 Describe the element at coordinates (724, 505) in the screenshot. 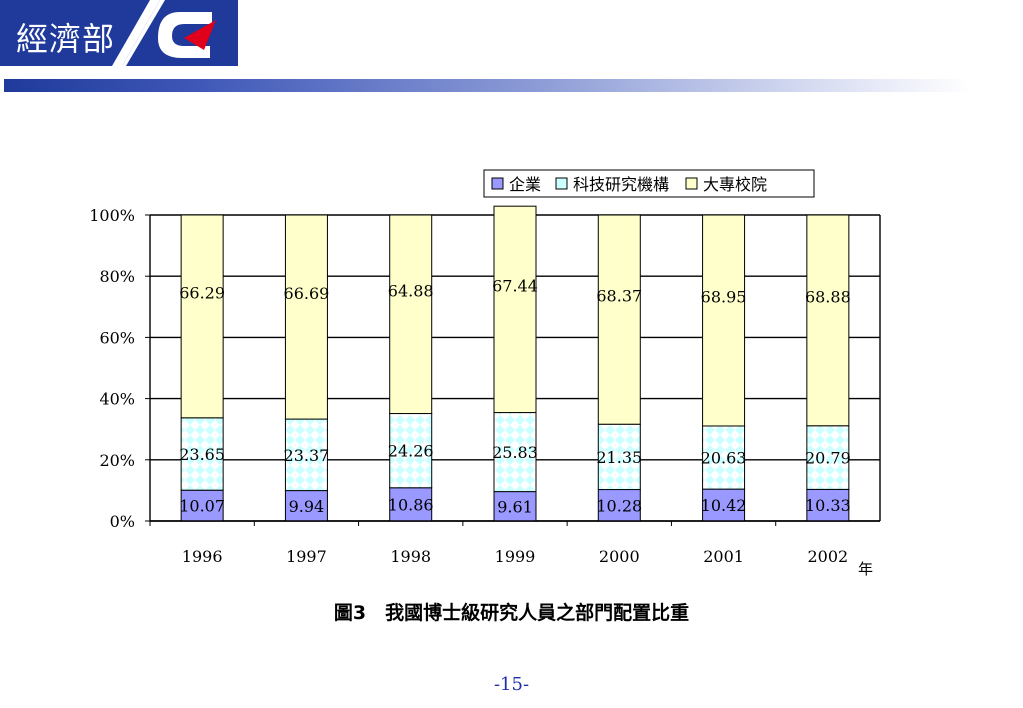

I see `data-label: 10.42` at that location.